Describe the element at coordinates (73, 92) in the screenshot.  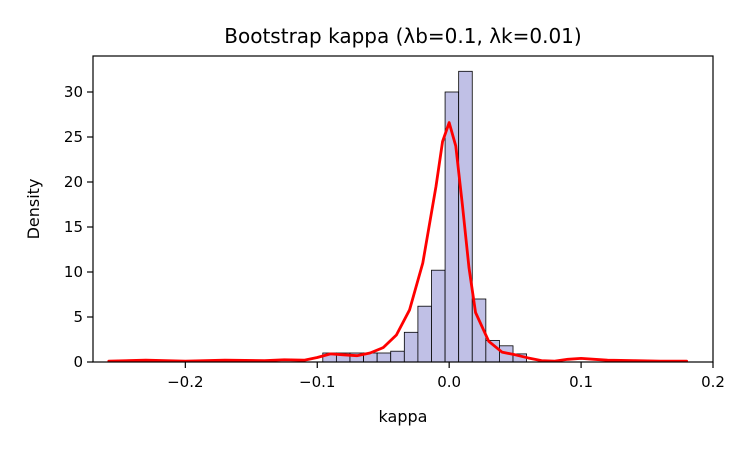
I see `y-tick-label: 30` at that location.